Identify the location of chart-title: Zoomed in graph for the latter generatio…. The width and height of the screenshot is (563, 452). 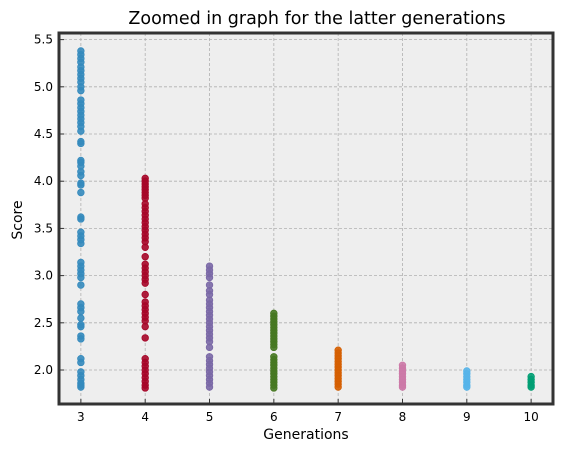
(316, 19).